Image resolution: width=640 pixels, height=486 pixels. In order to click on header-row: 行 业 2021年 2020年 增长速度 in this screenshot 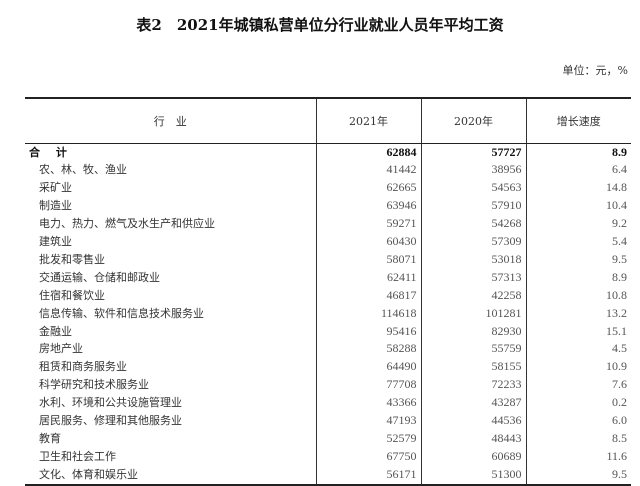, I will do `click(328, 120)`.